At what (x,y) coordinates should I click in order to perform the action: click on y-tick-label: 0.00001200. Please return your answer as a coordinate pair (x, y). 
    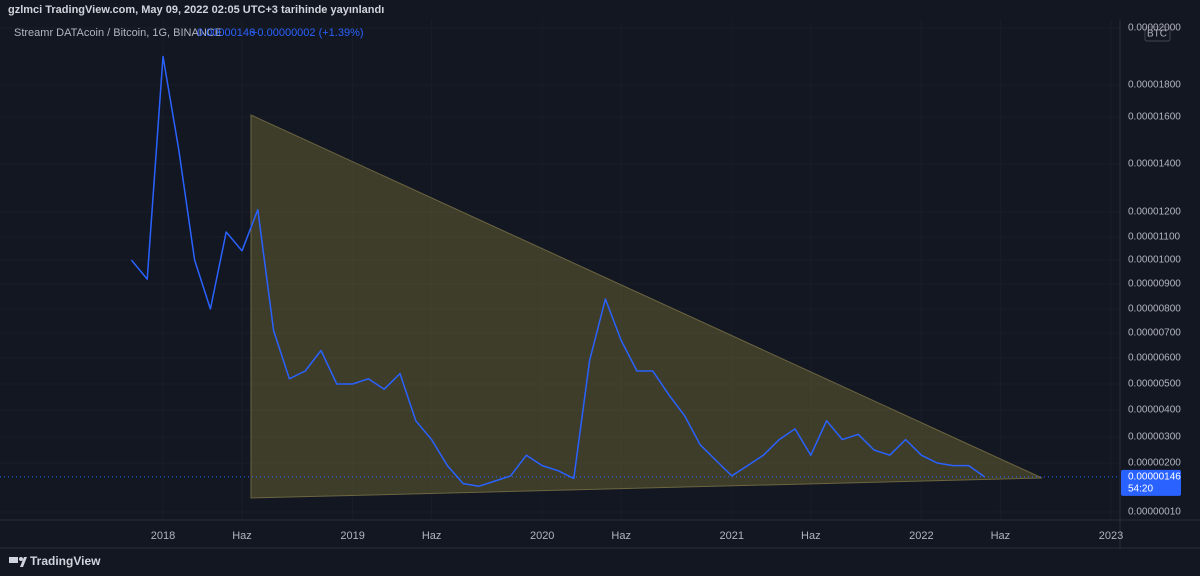
    Looking at the image, I should click on (1154, 212).